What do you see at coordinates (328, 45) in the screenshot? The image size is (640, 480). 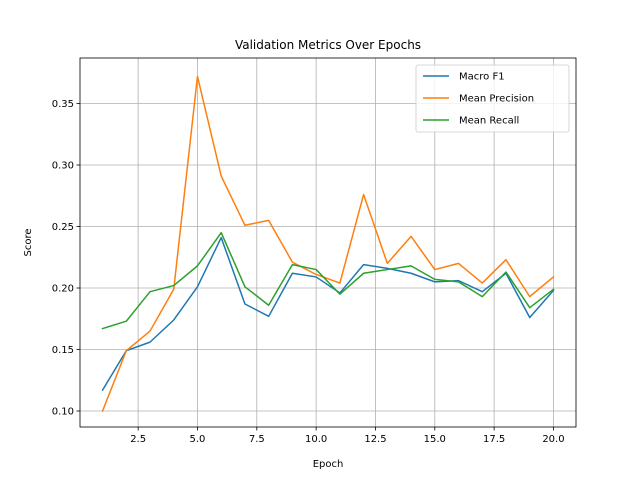 I see `chart-title: Validation Metrics Over Epochs` at bounding box center [328, 45].